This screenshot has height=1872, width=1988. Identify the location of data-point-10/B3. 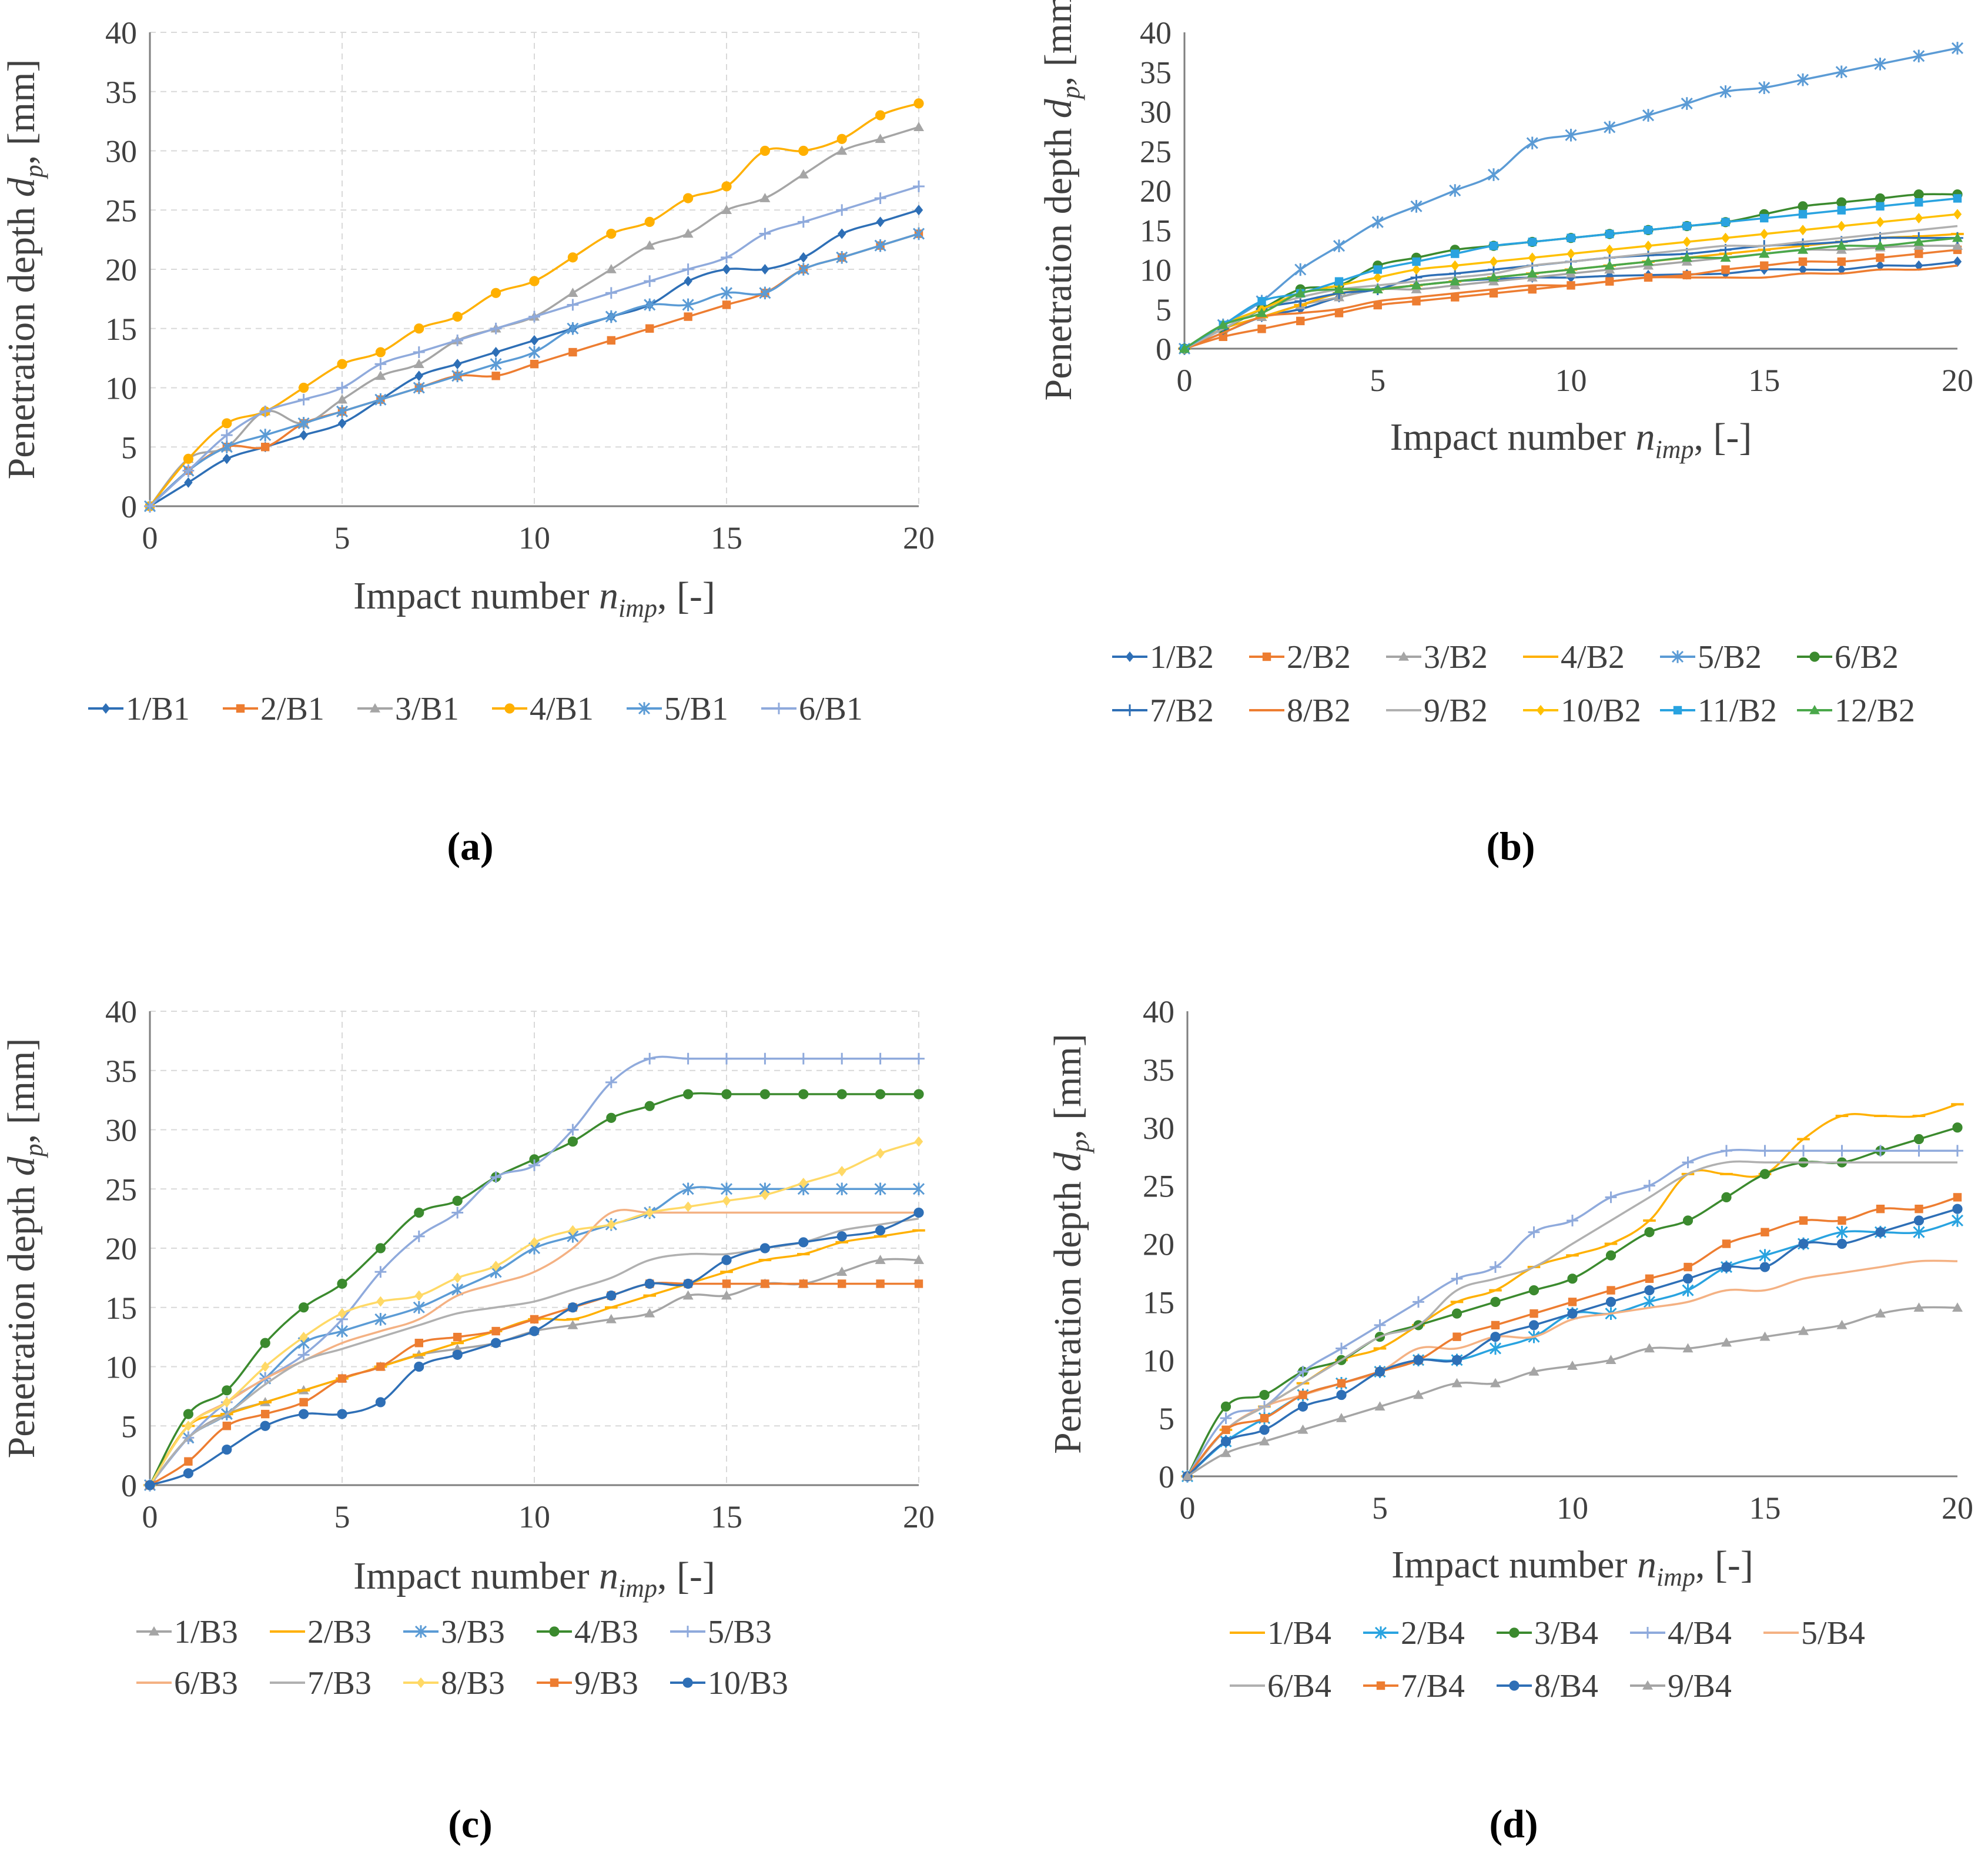
(342, 1414).